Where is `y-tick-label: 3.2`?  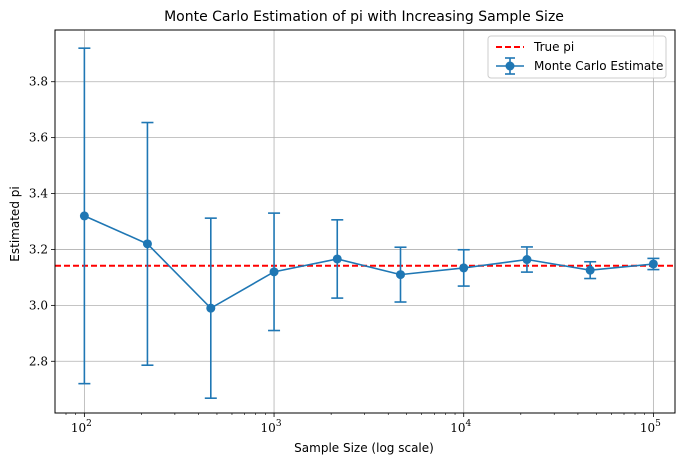
y-tick-label: 3.2 is located at coordinates (38, 249).